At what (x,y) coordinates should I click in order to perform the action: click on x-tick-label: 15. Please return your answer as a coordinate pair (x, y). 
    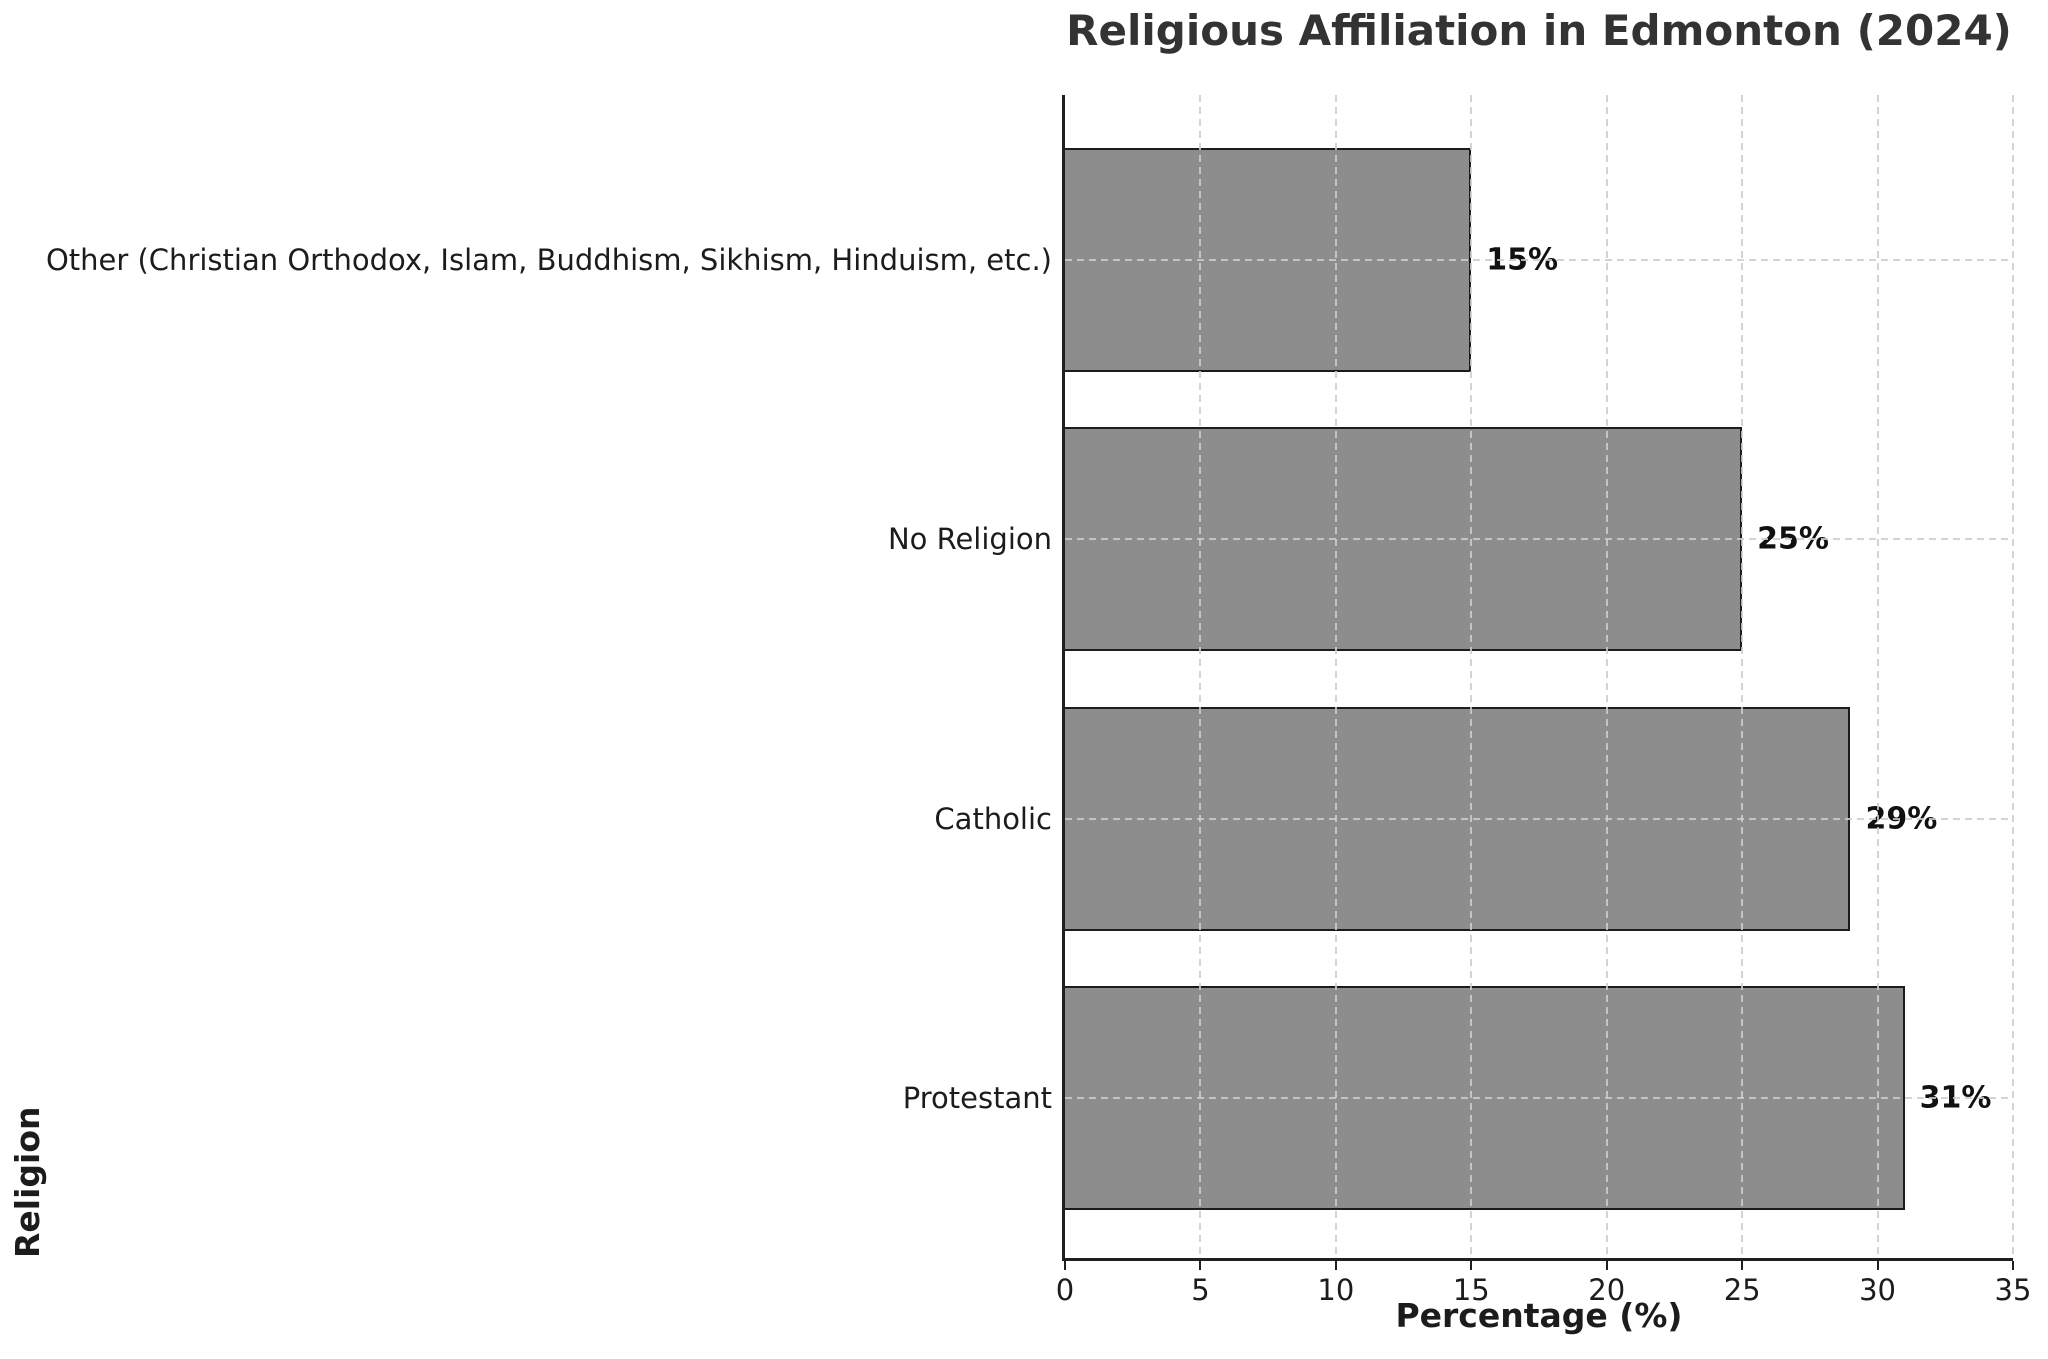
    Looking at the image, I should click on (1471, 1290).